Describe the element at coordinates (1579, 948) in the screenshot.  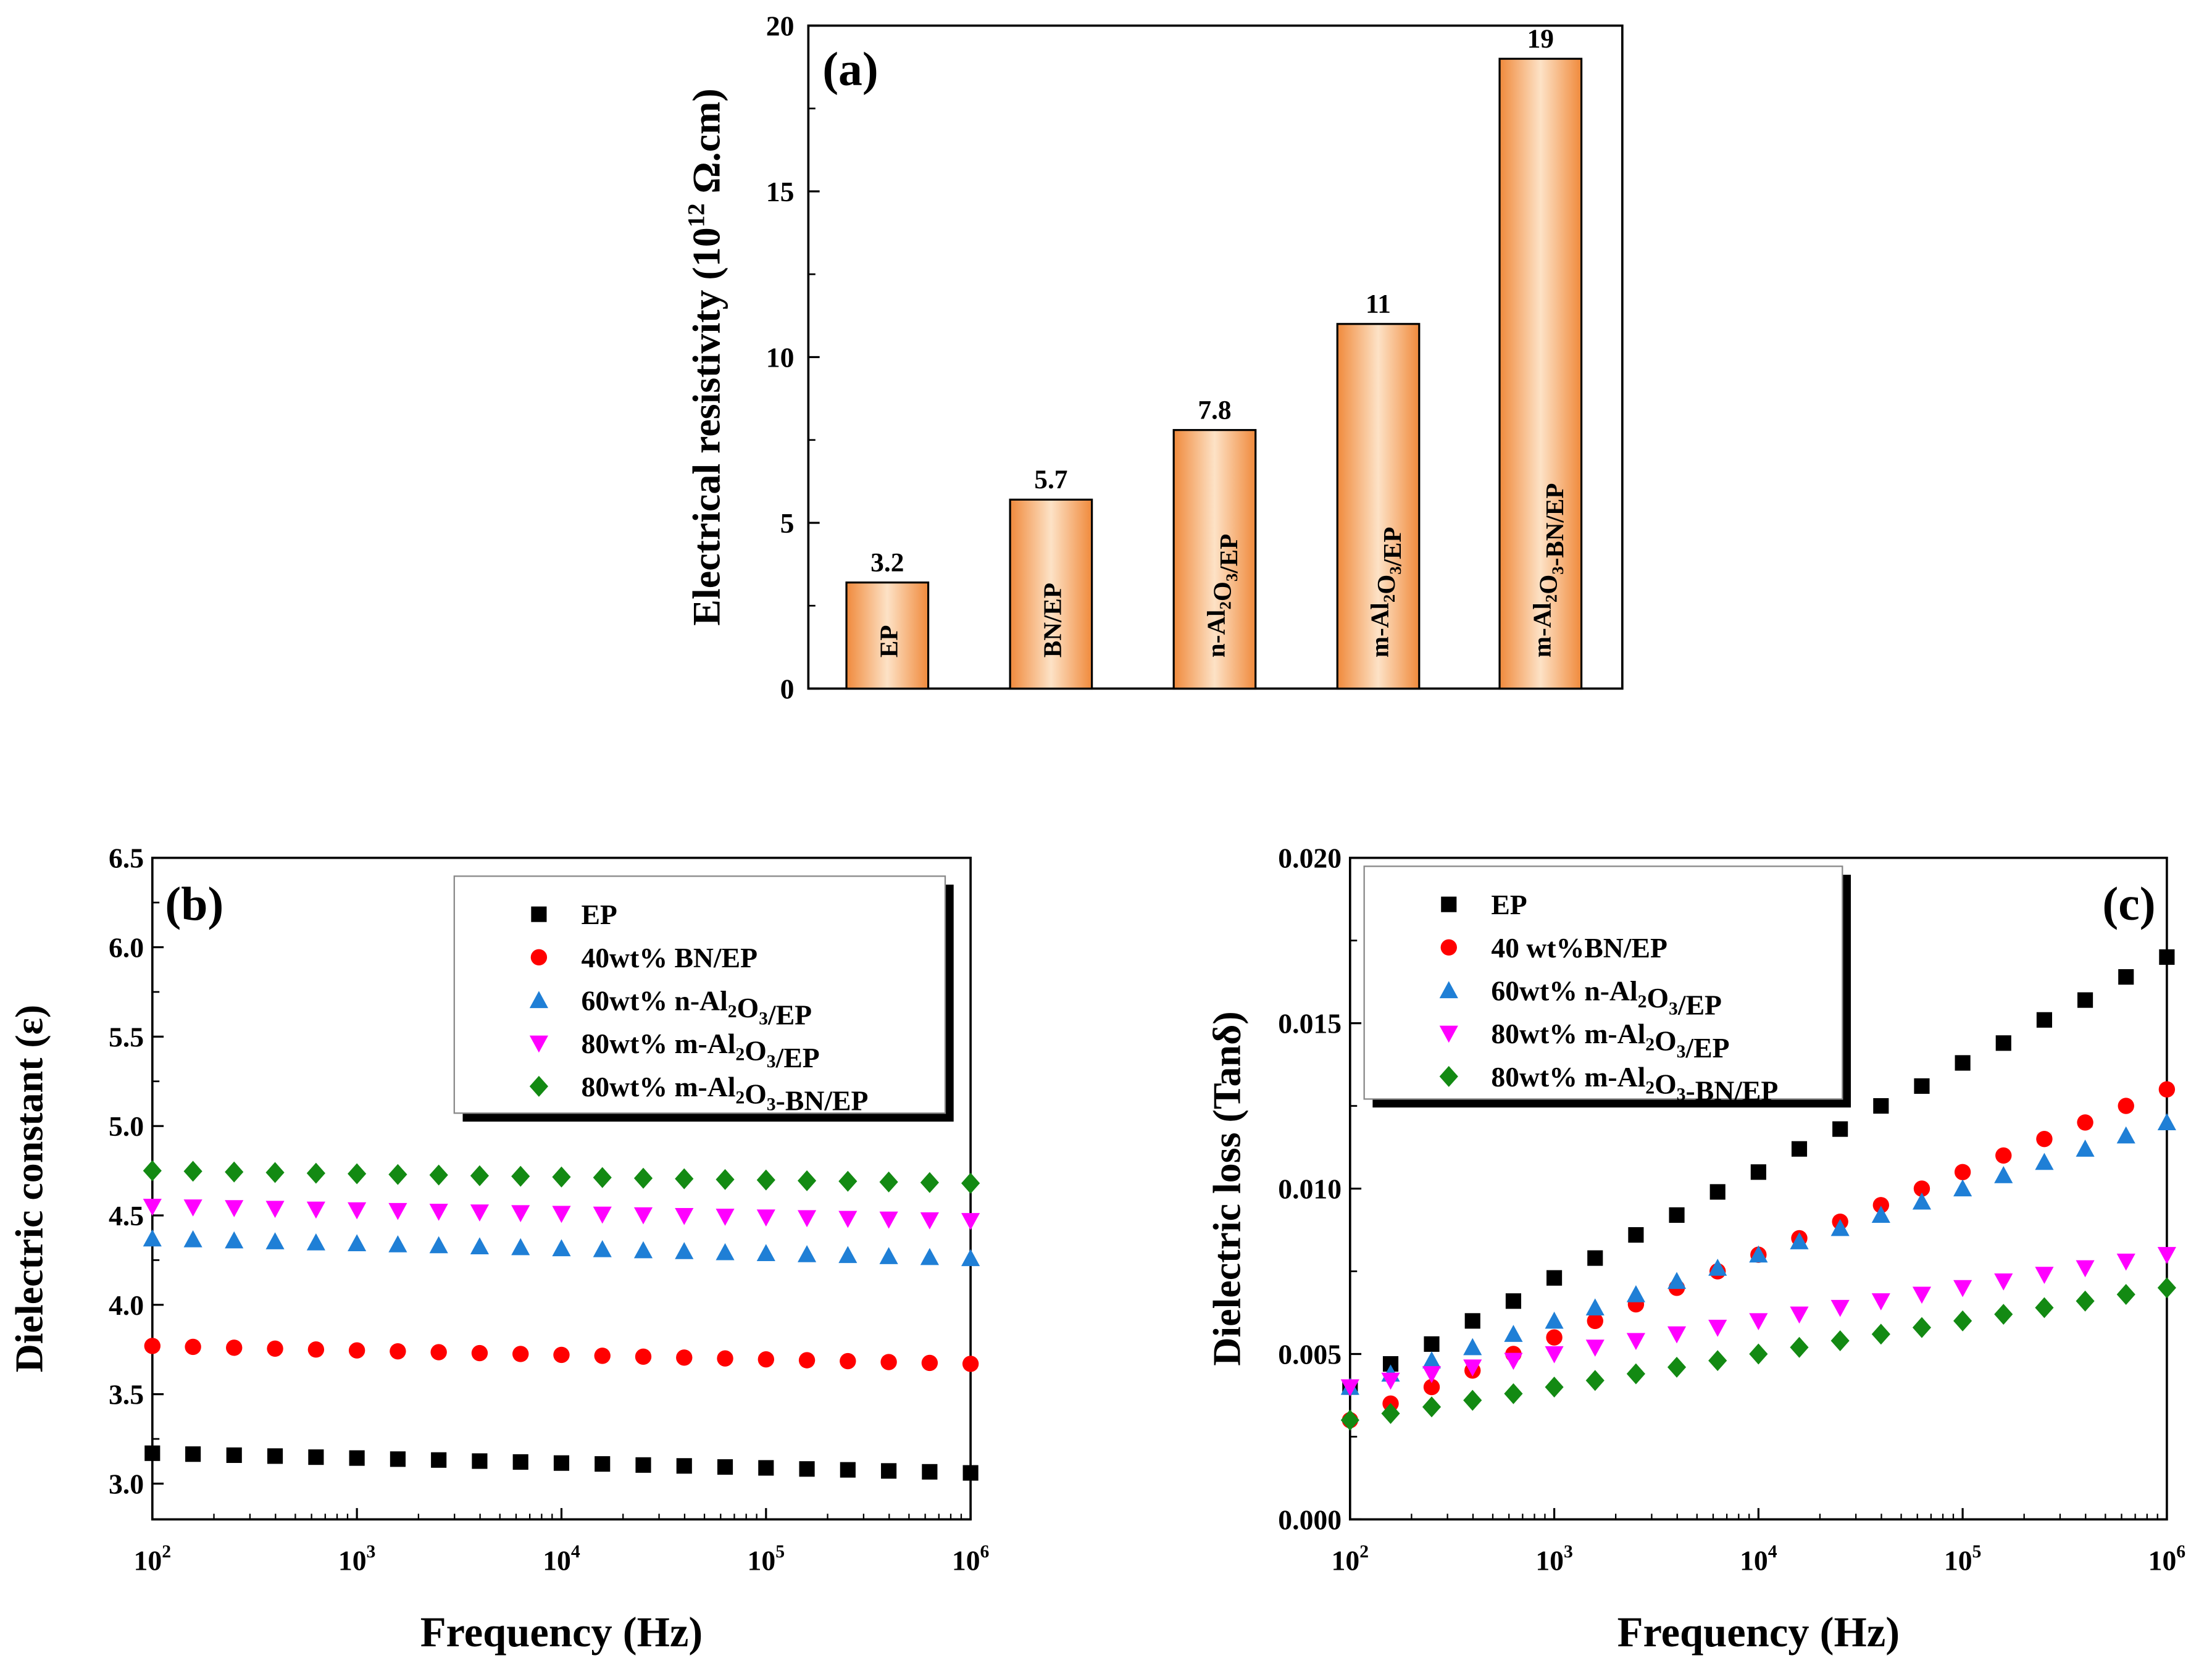
I see `legend-label: 40 wt%BN/EP` at that location.